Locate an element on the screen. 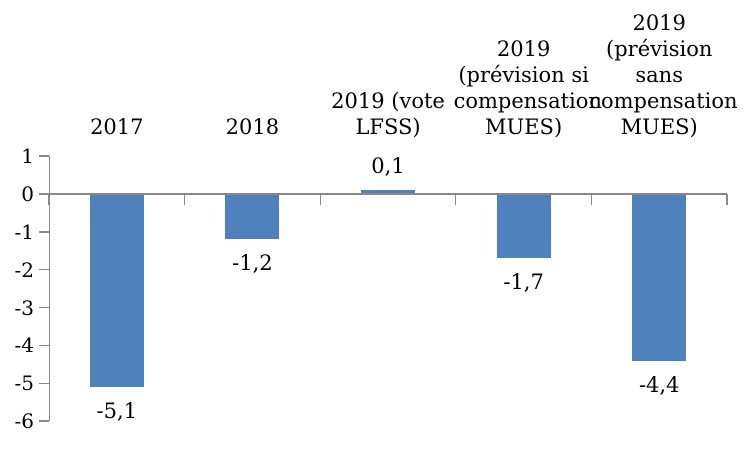 The width and height of the screenshot is (750, 450). bar-2019 (prévision si compensation-3 is located at coordinates (523, 226).